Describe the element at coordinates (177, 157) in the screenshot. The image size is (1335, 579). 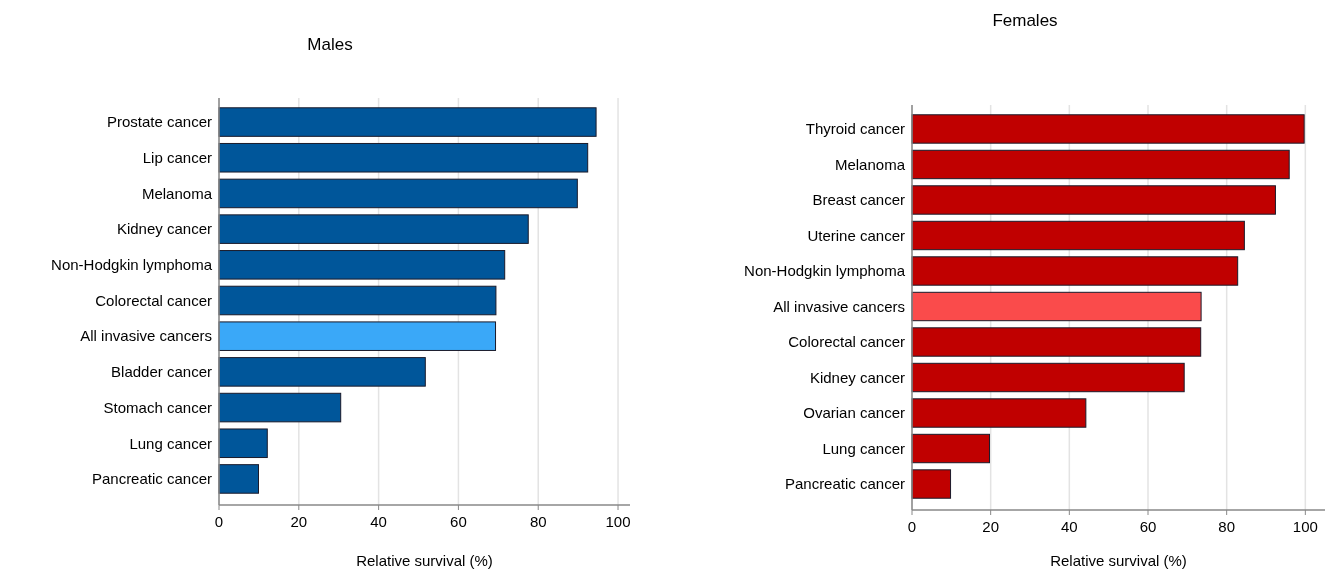
I see `y-tick-label: Lip cancer` at that location.